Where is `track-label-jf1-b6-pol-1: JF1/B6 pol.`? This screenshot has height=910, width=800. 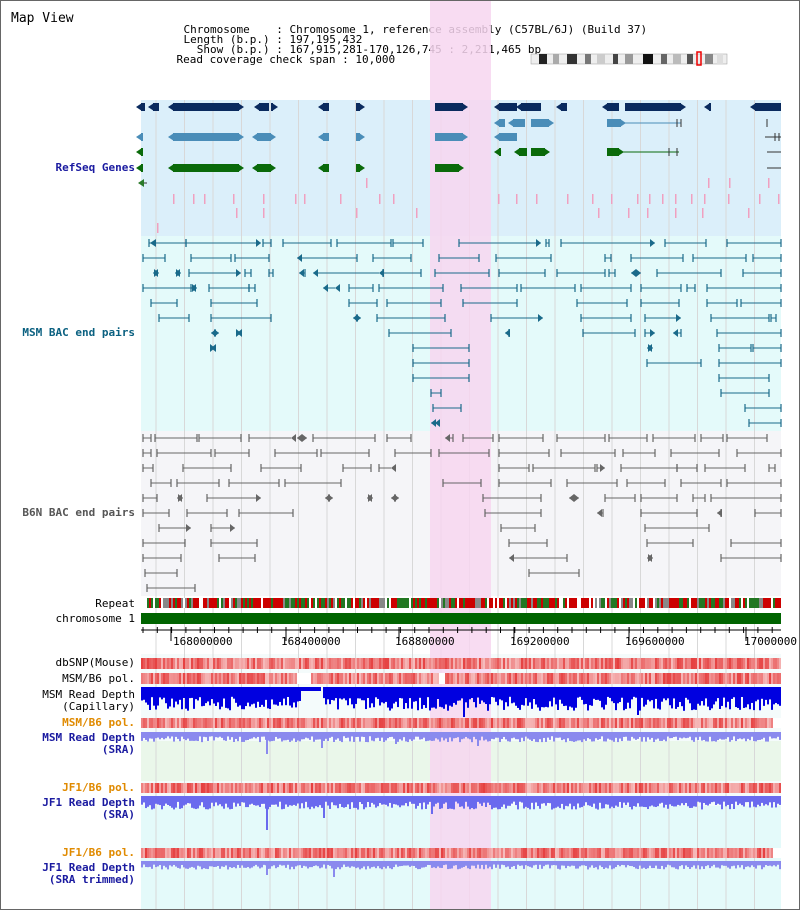 track-label-jf1-b6-pol-1: JF1/B6 pol. is located at coordinates (98, 787).